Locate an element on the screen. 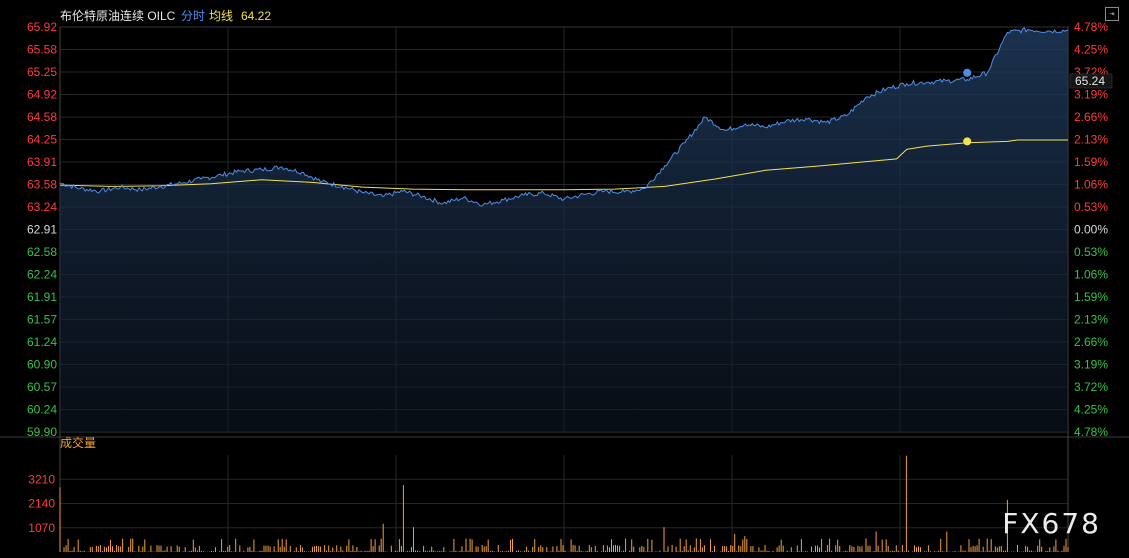  pct-tick-label: 0.00% is located at coordinates (1091, 230).